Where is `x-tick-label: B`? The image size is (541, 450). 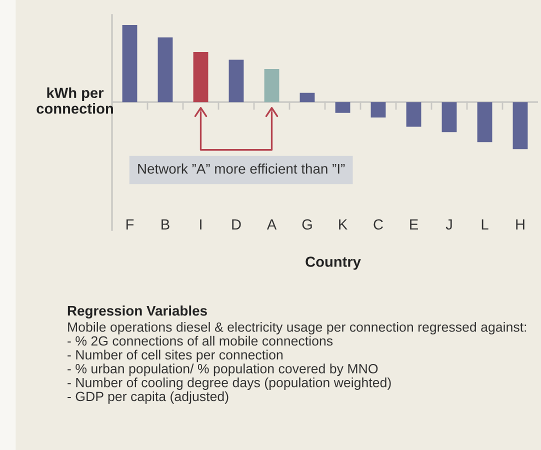 x-tick-label: B is located at coordinates (166, 224).